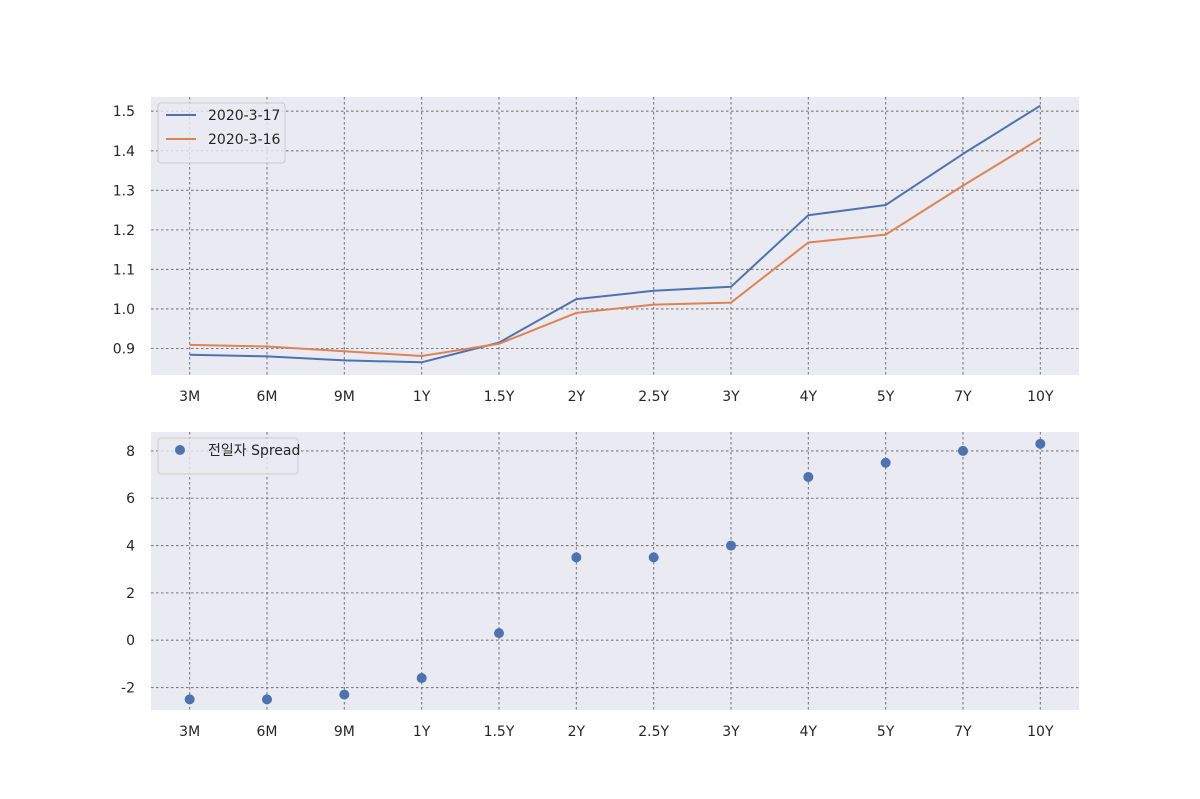  What do you see at coordinates (130, 594) in the screenshot?
I see `y-tick-label: 2` at bounding box center [130, 594].